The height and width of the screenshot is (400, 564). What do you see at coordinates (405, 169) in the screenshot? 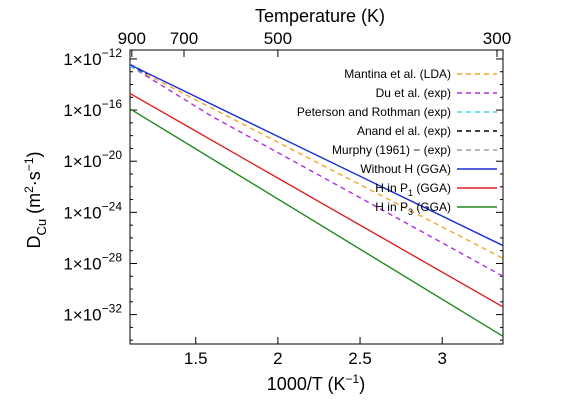
I see `legend-label: Without H (GGA)` at bounding box center [405, 169].